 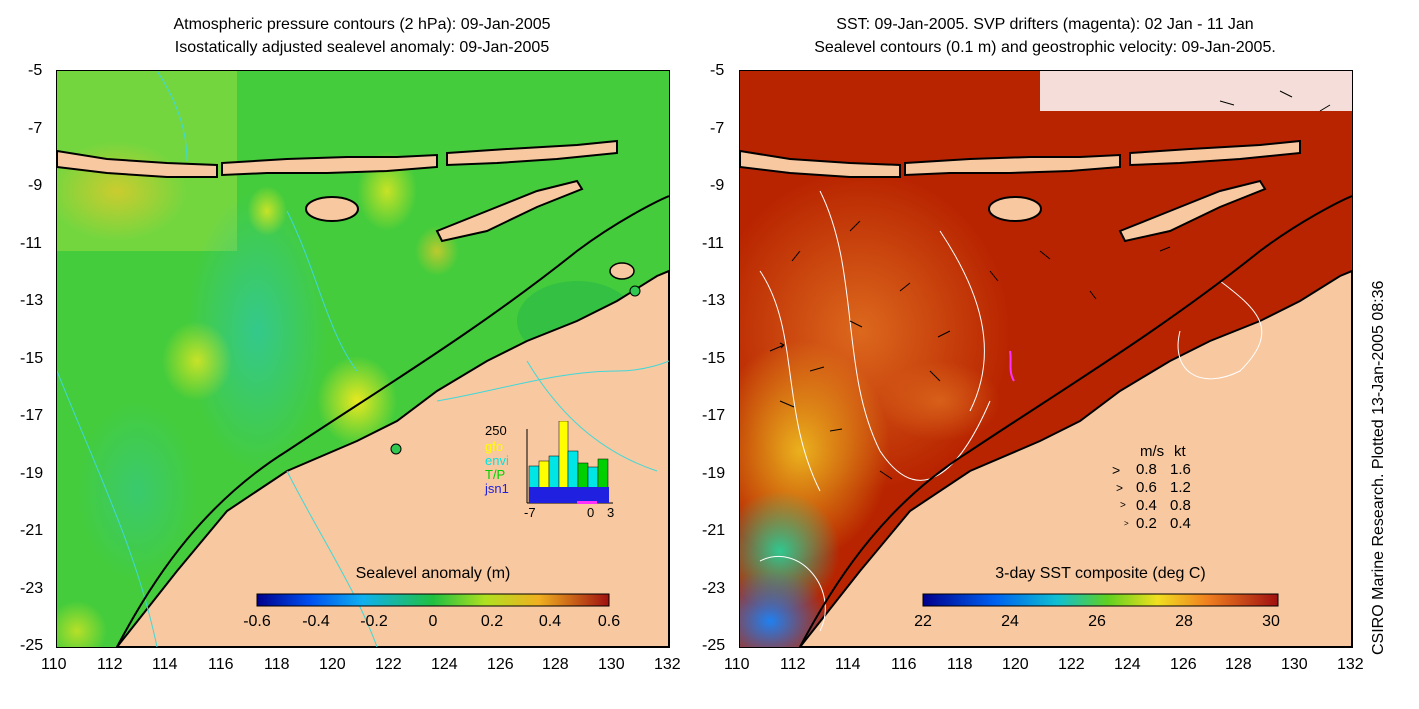 I want to click on colorbar-tick: -0.2, so click(x=374, y=621).